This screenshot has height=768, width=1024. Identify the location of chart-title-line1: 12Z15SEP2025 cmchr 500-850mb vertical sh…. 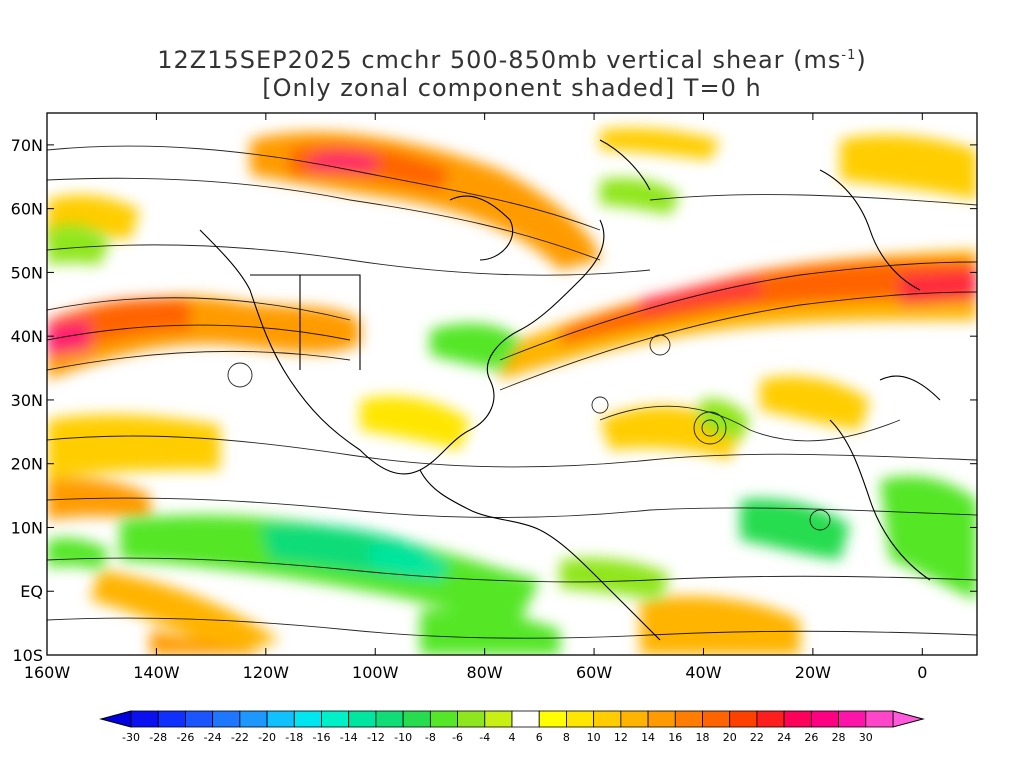
(512, 60).